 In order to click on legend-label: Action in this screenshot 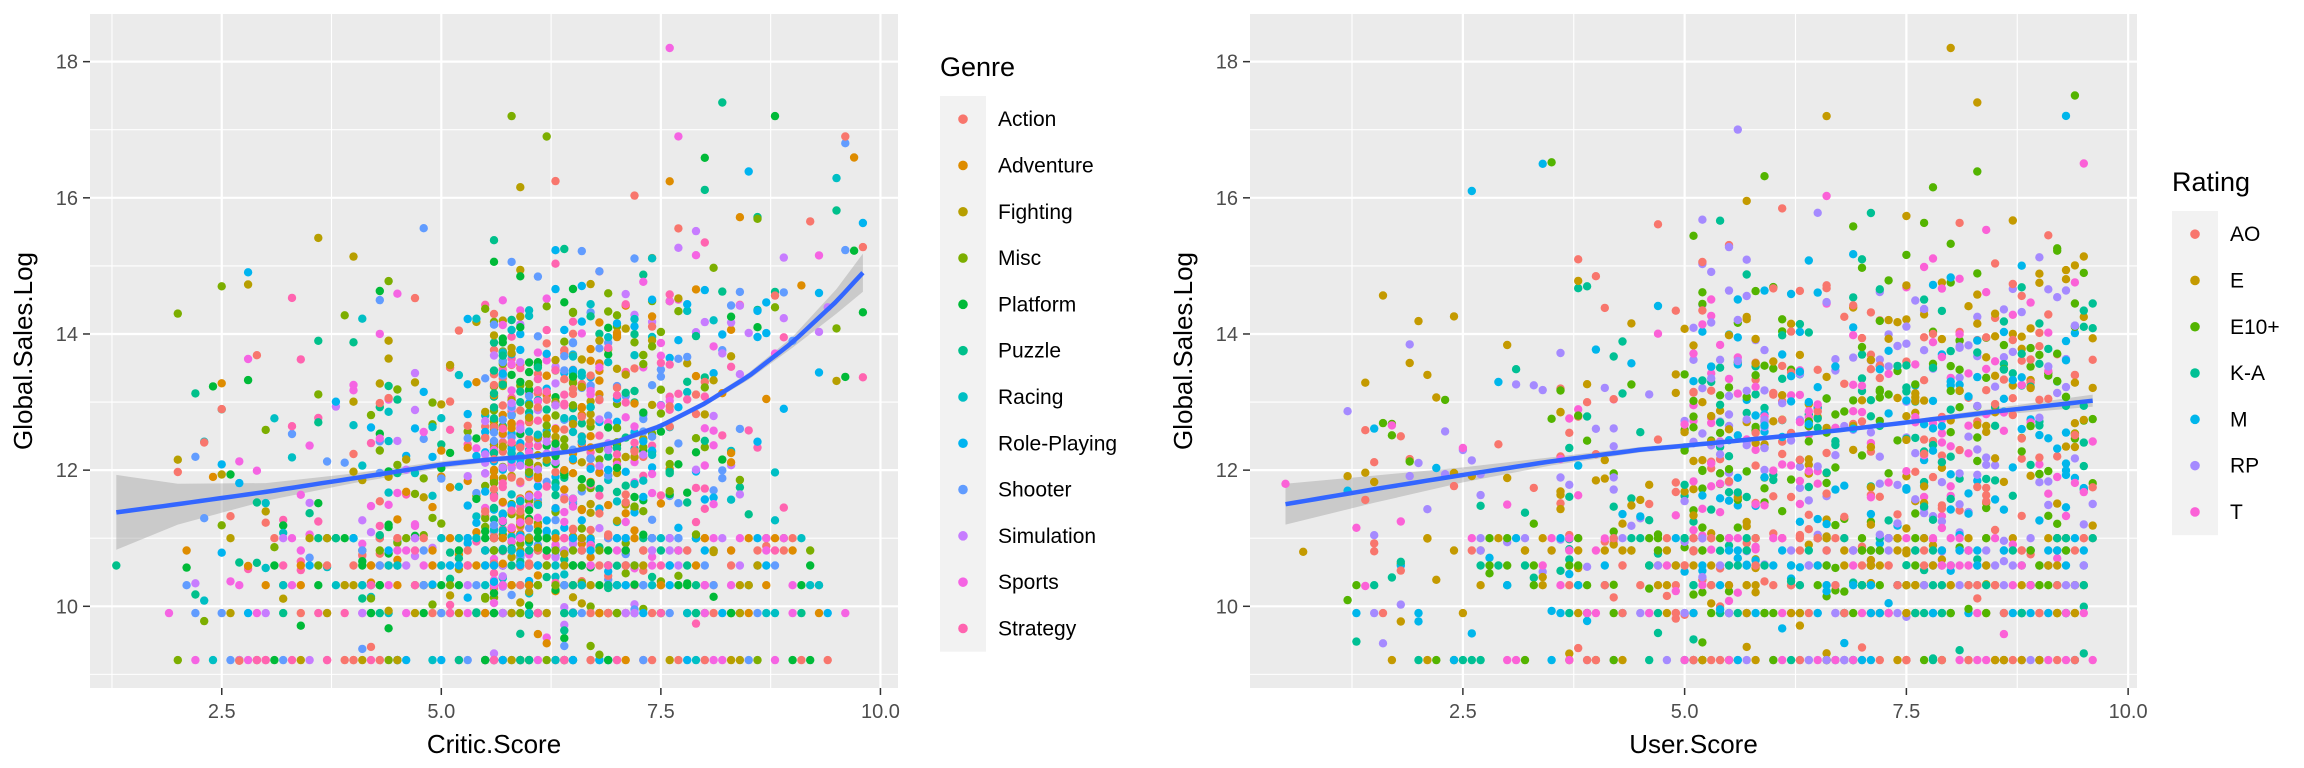, I will do `click(1027, 119)`.